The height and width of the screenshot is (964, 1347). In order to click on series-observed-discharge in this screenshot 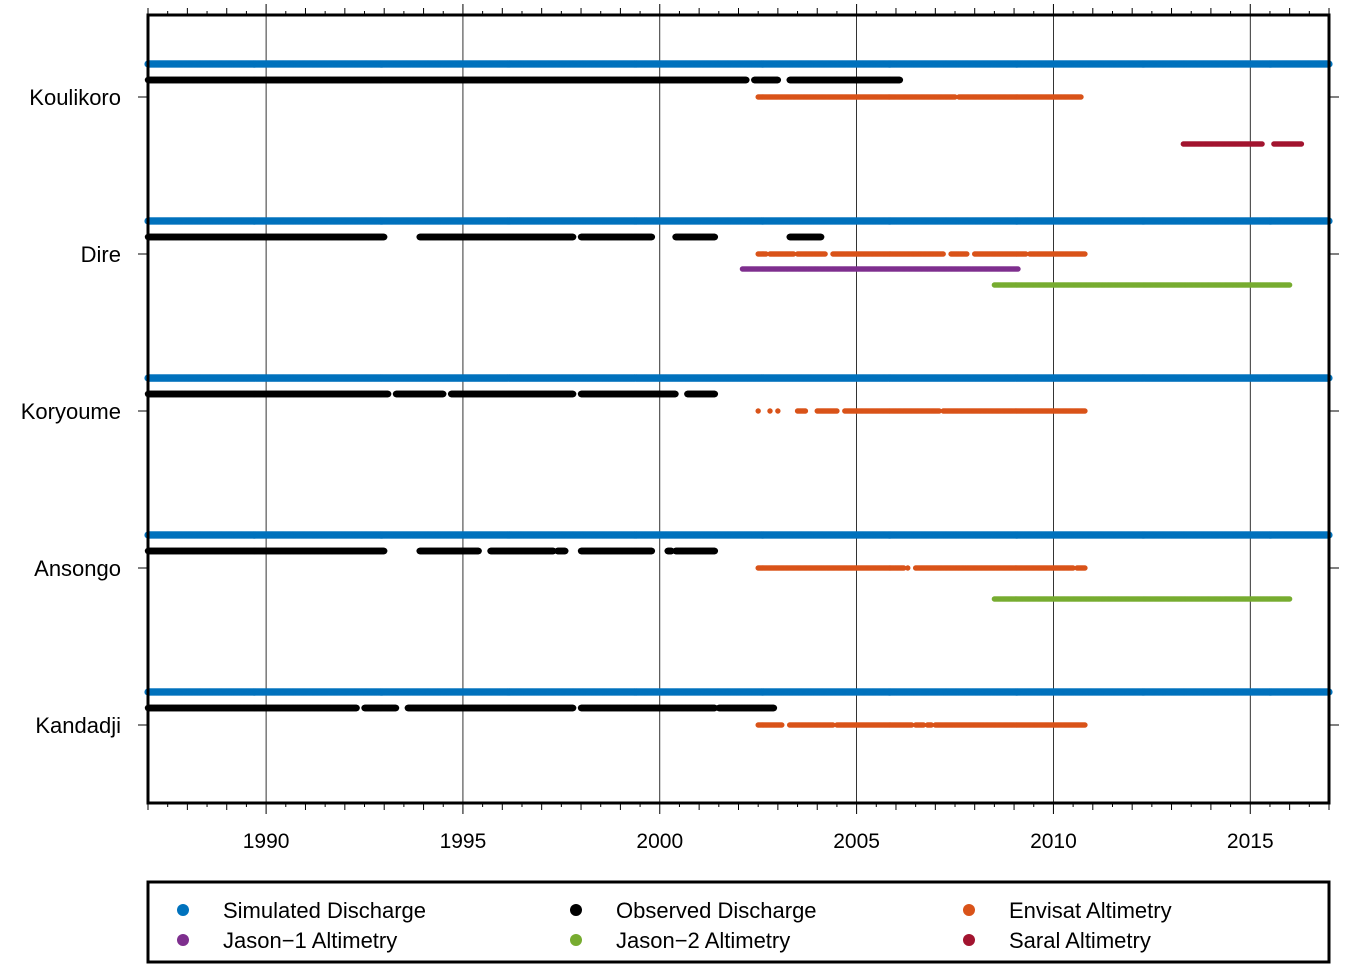, I will do `click(524, 80)`.